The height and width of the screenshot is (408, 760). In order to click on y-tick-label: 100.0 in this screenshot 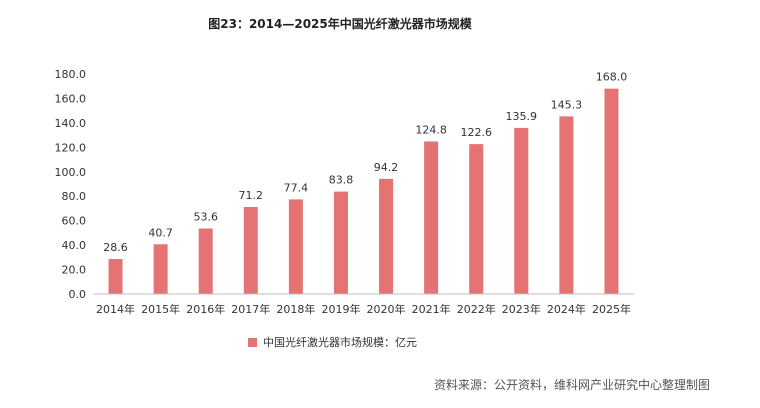, I will do `click(71, 172)`.